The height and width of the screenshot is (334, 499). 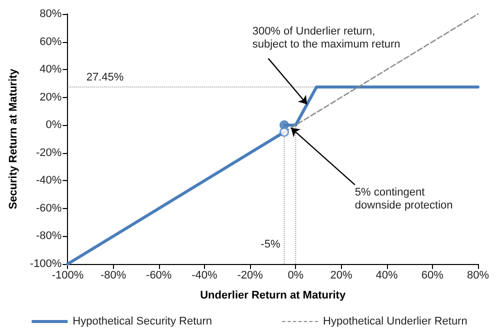 What do you see at coordinates (49, 152) in the screenshot?
I see `y-tick-label: -20%` at bounding box center [49, 152].